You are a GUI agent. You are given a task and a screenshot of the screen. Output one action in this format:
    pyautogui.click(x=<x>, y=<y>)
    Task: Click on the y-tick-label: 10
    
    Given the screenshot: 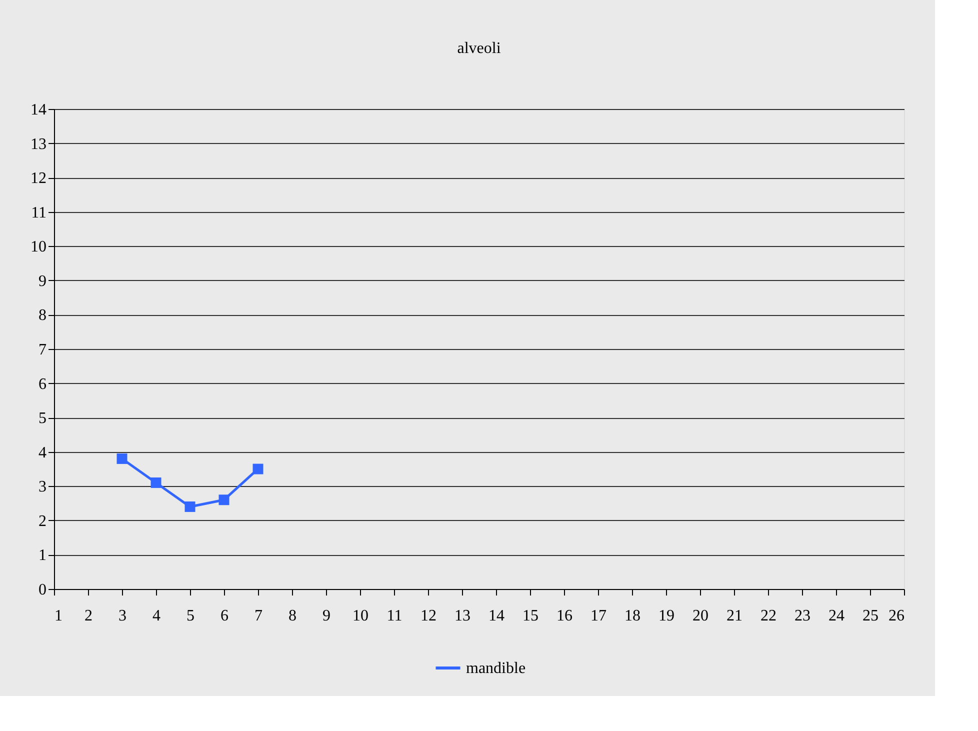 What is the action you would take?
    pyautogui.click(x=38, y=247)
    